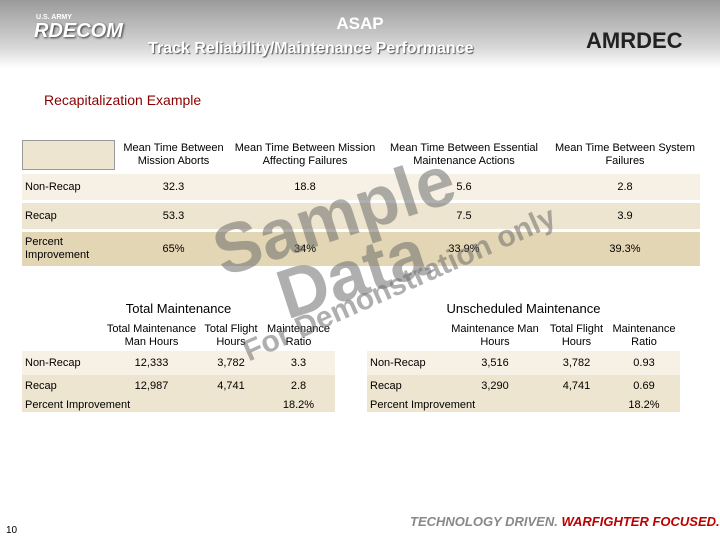  What do you see at coordinates (360, 23) in the screenshot?
I see `title: ASAP` at bounding box center [360, 23].